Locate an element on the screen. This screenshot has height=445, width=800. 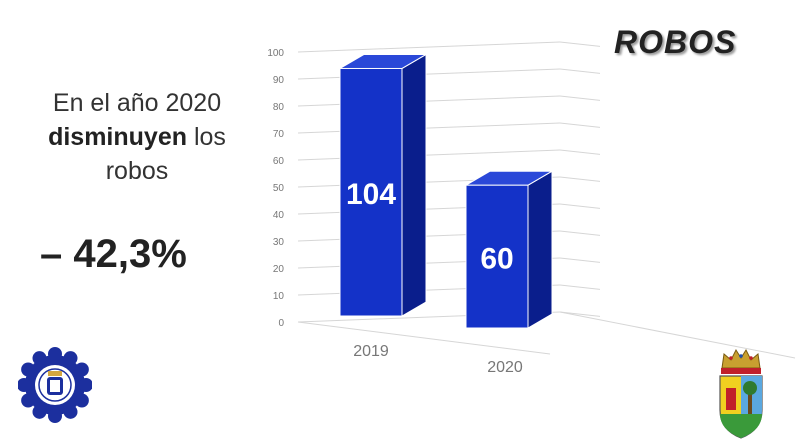
headline-line-2: disminuyen los is located at coordinates (137, 137).